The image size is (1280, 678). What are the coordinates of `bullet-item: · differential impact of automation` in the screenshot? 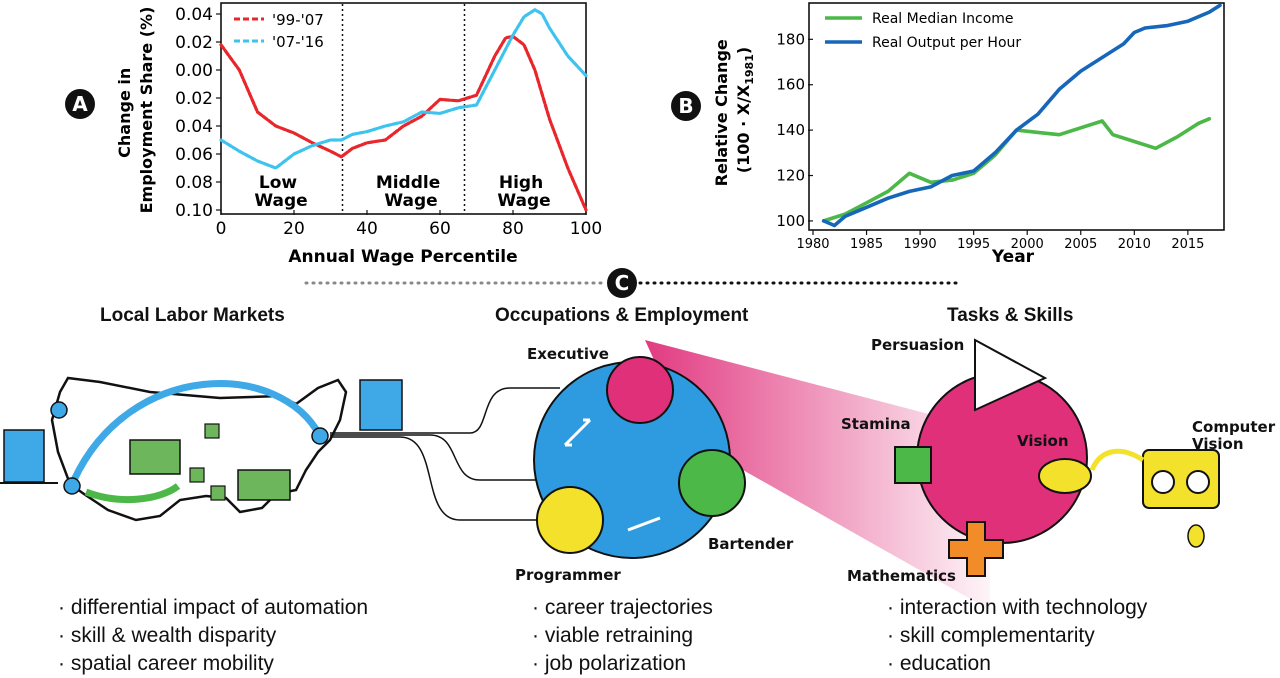 It's located at (213, 607).